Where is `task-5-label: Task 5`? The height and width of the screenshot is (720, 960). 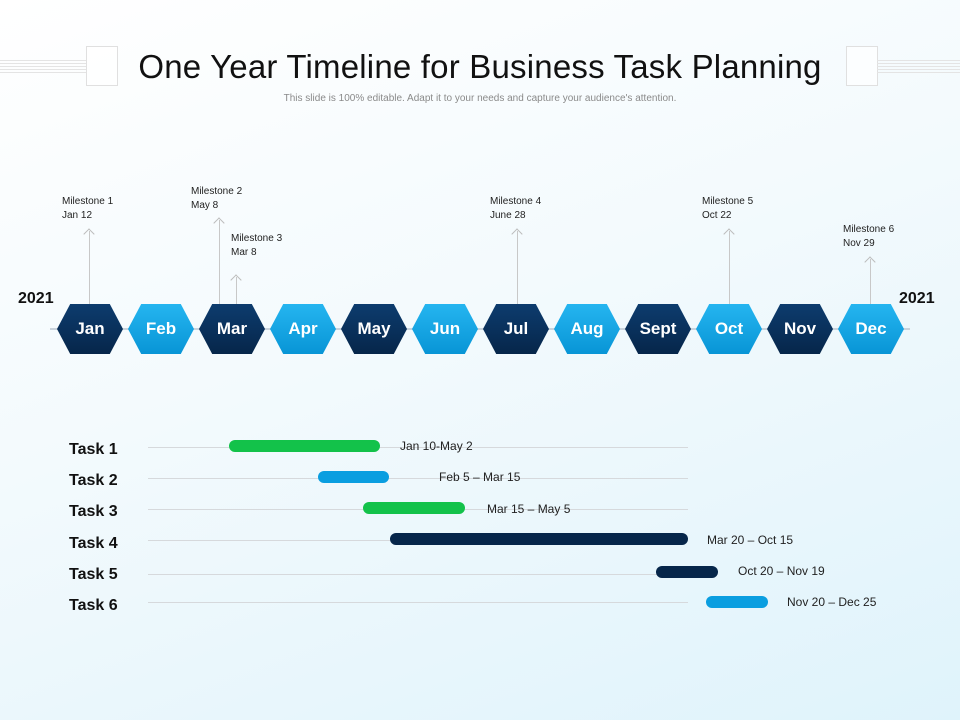 task-5-label: Task 5 is located at coordinates (93, 574).